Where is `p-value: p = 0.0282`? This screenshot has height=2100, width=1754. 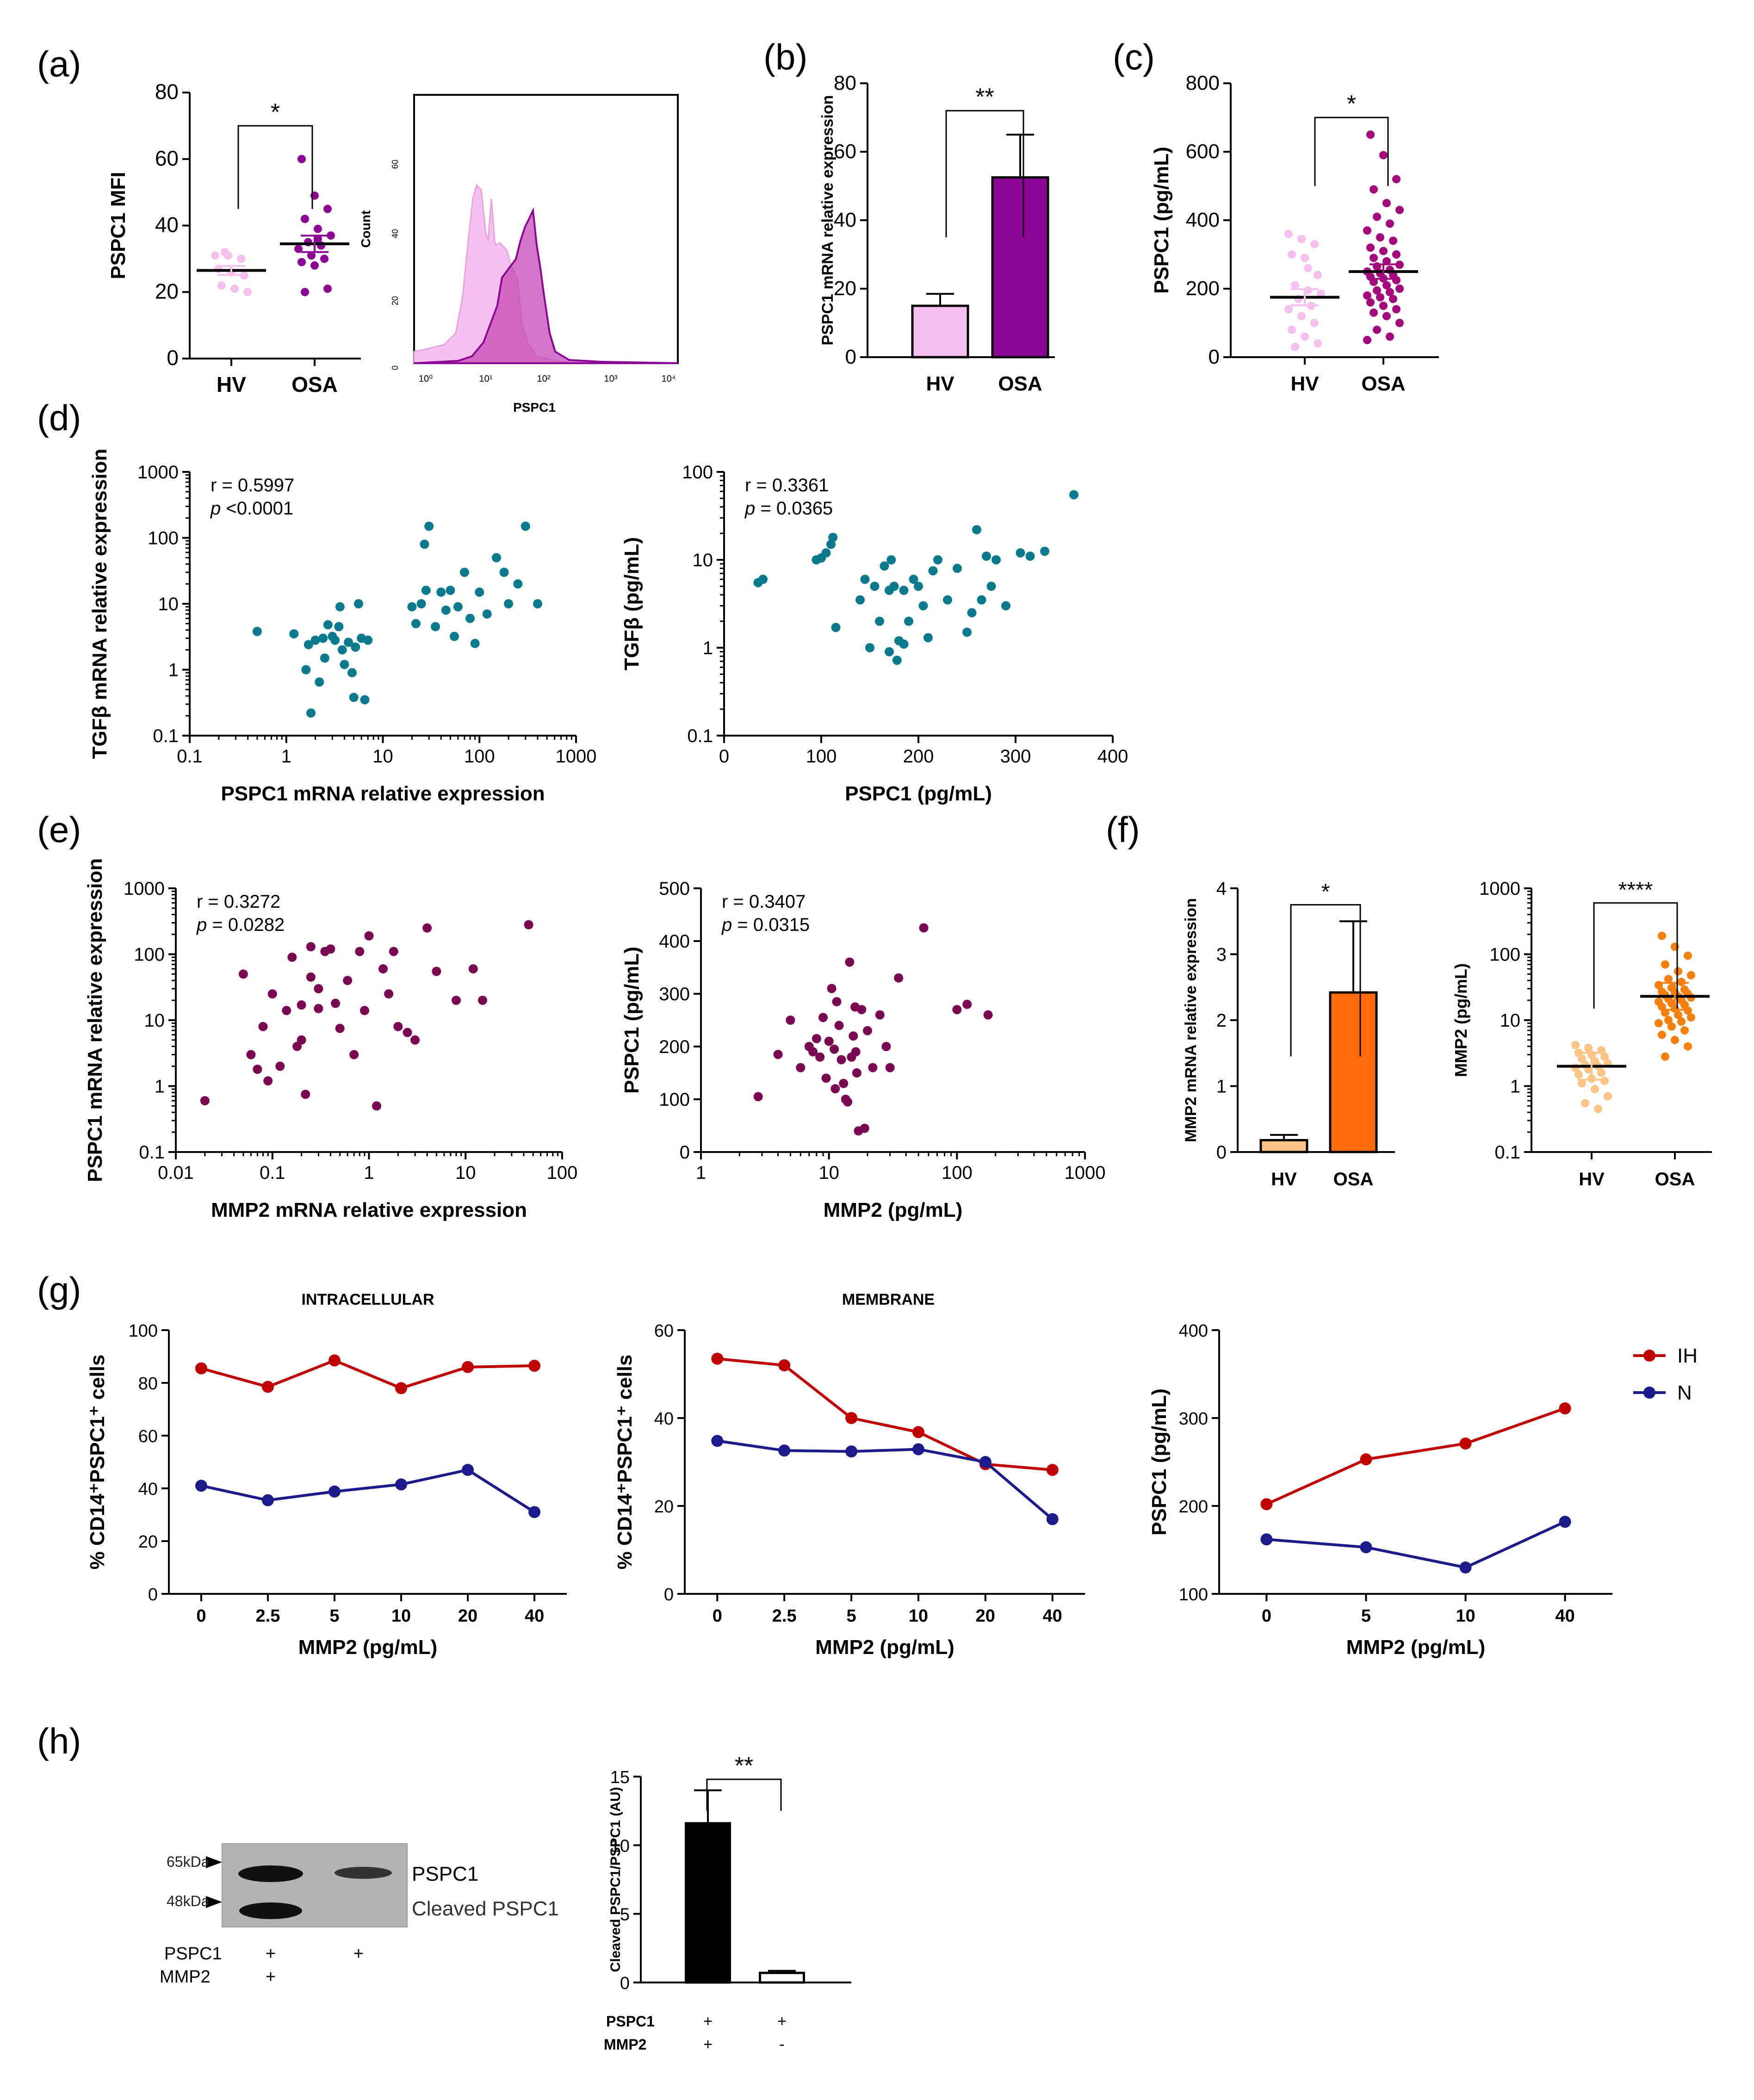
p-value: p = 0.0282 is located at coordinates (240, 925).